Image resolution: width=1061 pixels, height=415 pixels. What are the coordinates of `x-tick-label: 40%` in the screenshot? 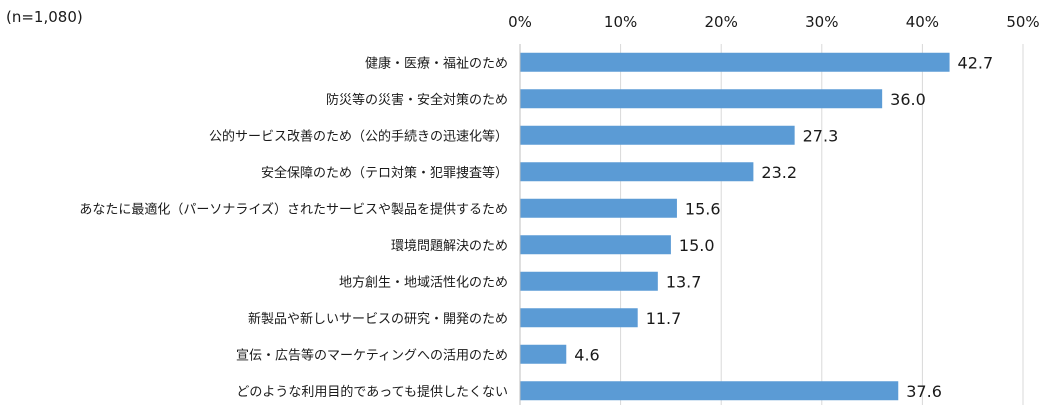 It's located at (922, 22).